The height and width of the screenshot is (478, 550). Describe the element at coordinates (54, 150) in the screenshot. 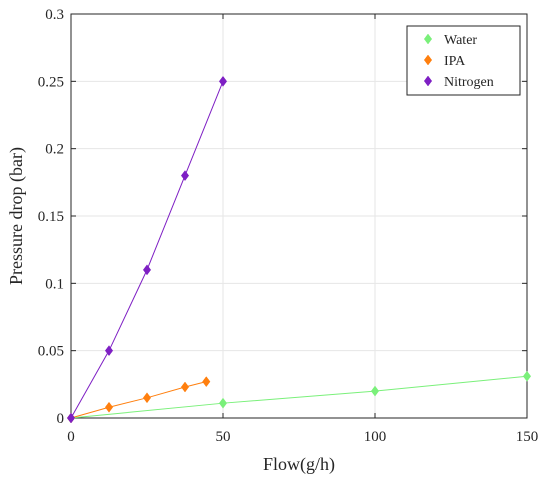

I see `y-tick-label: 0.2` at that location.